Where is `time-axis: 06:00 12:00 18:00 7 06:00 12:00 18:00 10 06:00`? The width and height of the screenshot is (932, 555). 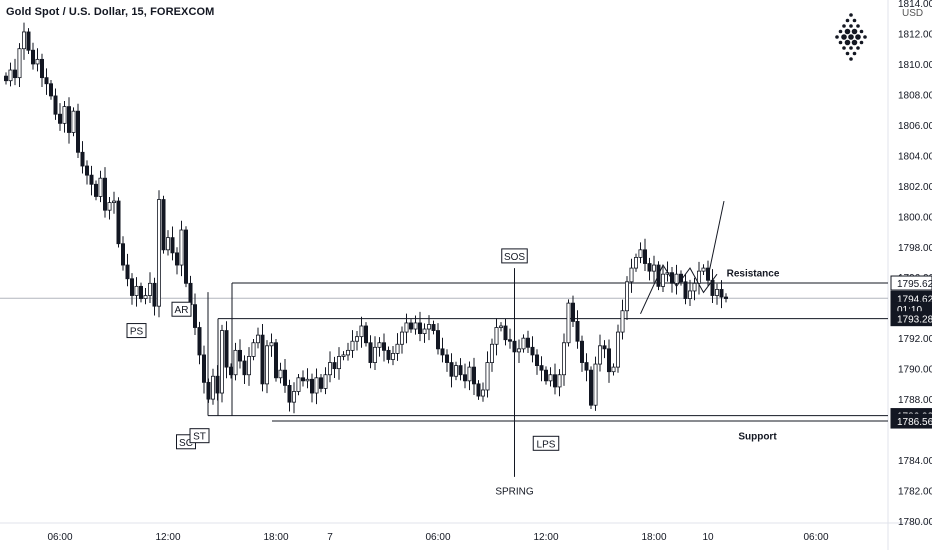 time-axis: 06:00 12:00 18:00 7 06:00 12:00 18:00 10 06:00 is located at coordinates (437, 537).